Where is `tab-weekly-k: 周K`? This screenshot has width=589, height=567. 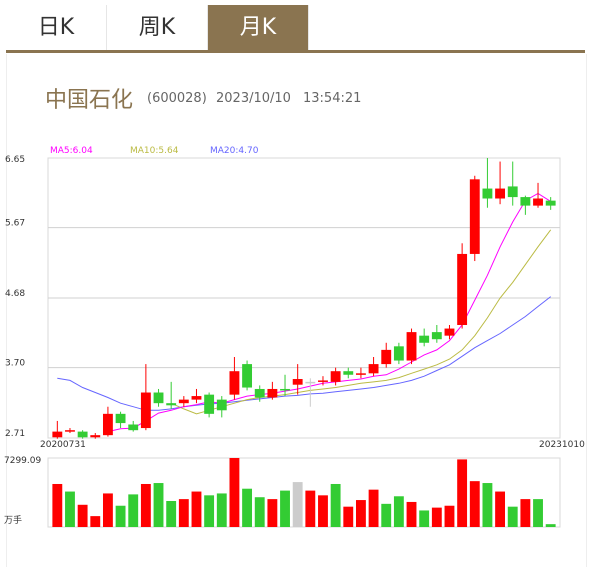
tab-weekly-k: 周K is located at coordinates (157, 28).